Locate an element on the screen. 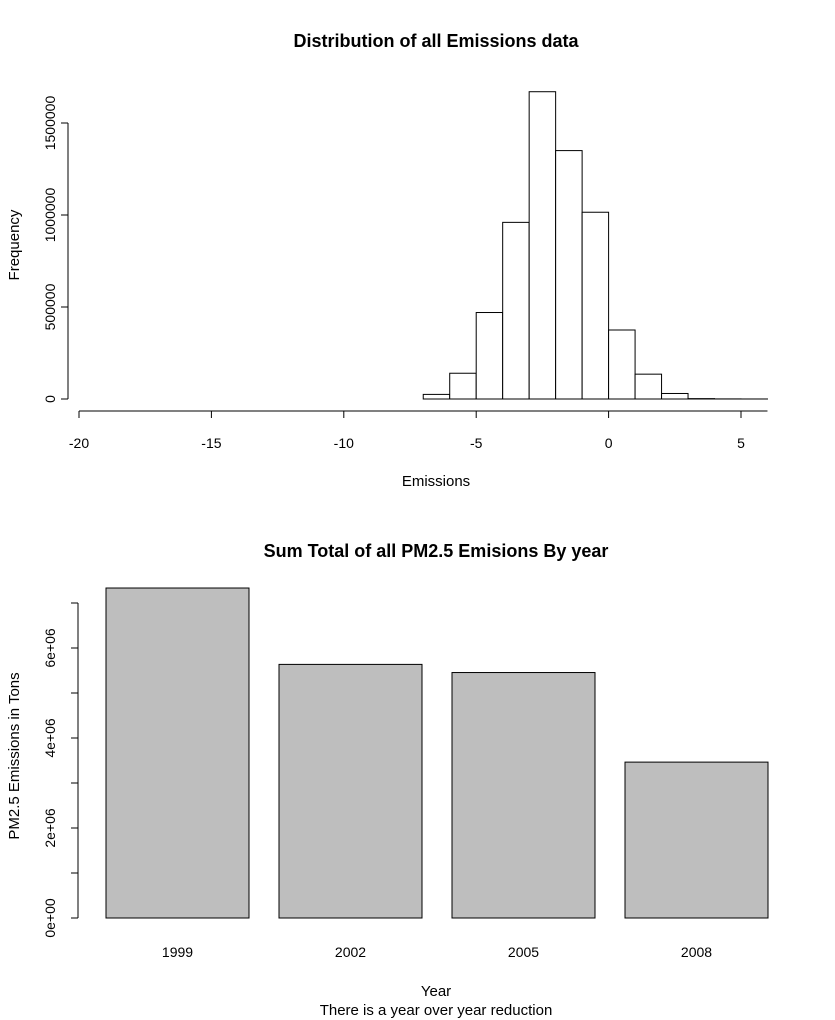 The width and height of the screenshot is (835, 1020). barchart-subtitle: There is a year over year reduction is located at coordinates (436, 1010).